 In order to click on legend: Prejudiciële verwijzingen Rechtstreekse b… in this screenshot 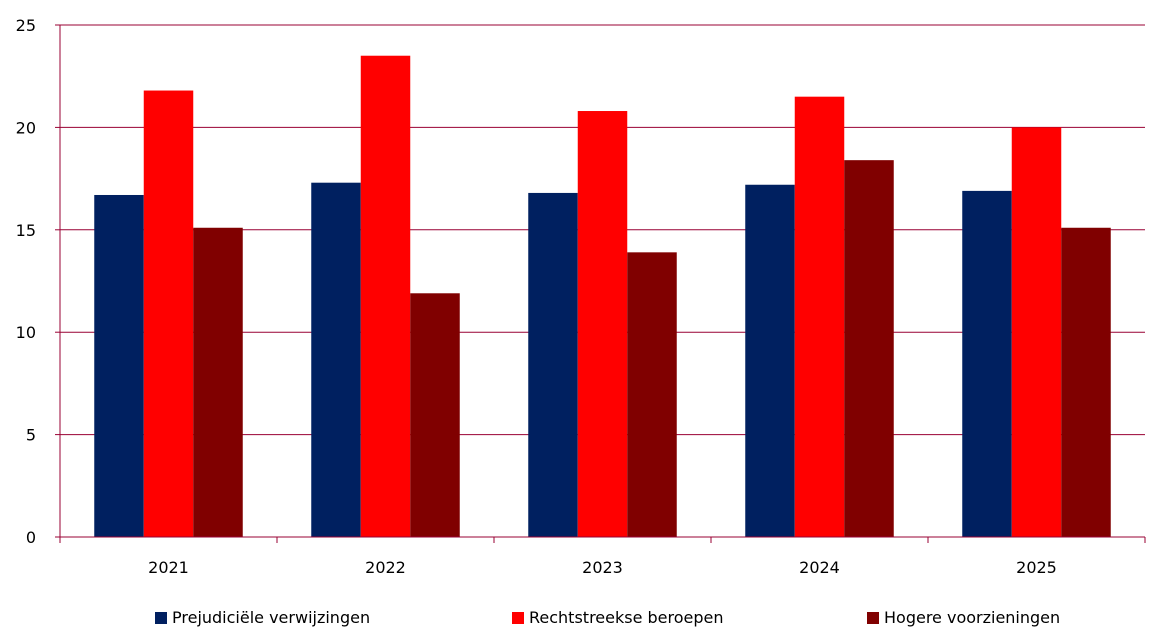, I will do `click(579, 616)`.